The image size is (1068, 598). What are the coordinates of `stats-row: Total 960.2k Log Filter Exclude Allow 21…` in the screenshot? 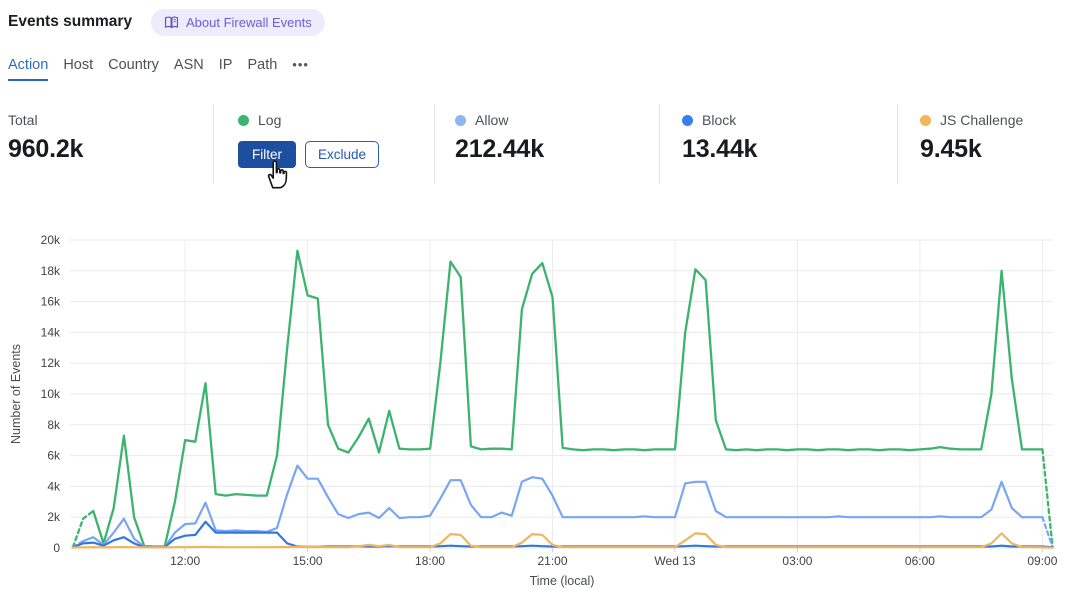 It's located at (534, 146).